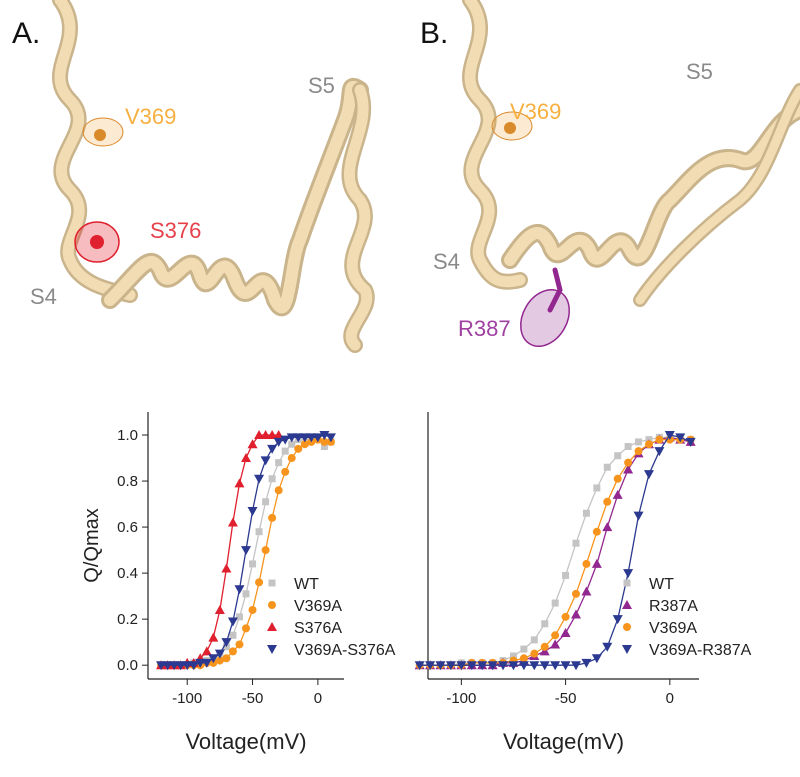  I want to click on y-tick-label: 1.0, so click(127, 435).